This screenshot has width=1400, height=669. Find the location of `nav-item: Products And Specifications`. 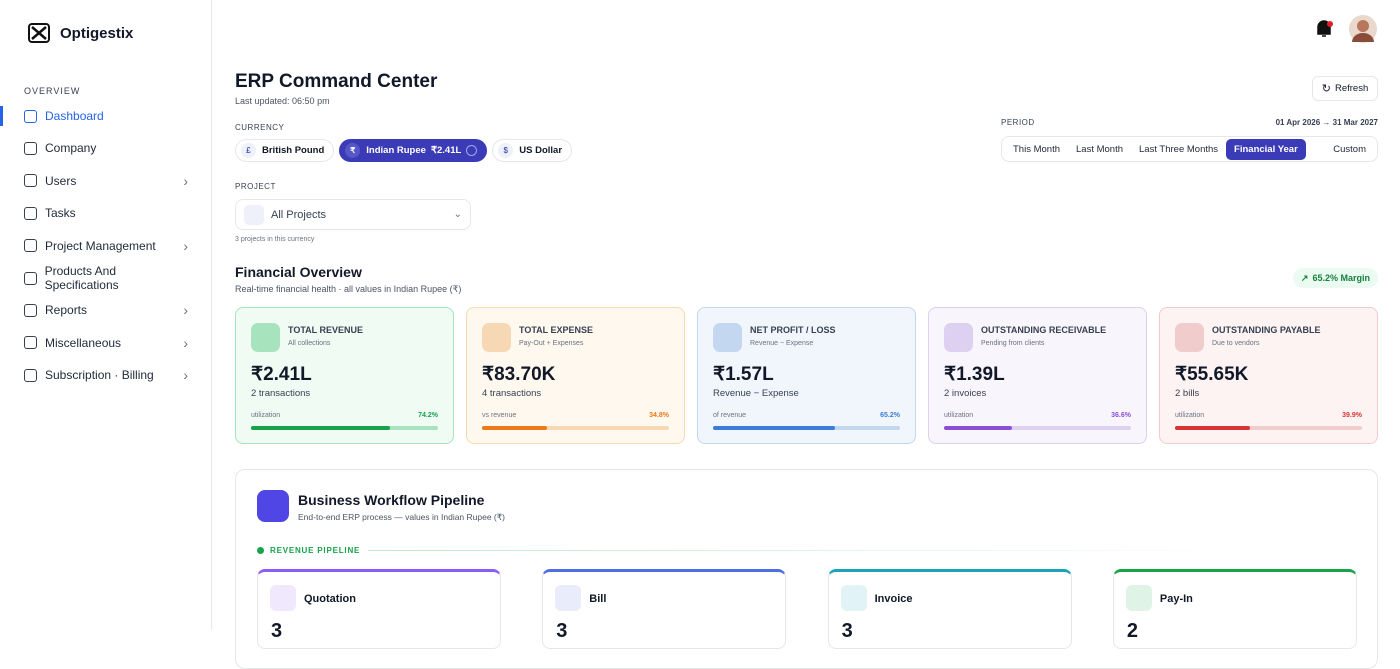

nav-item: Products And Specifications is located at coordinates (106, 278).